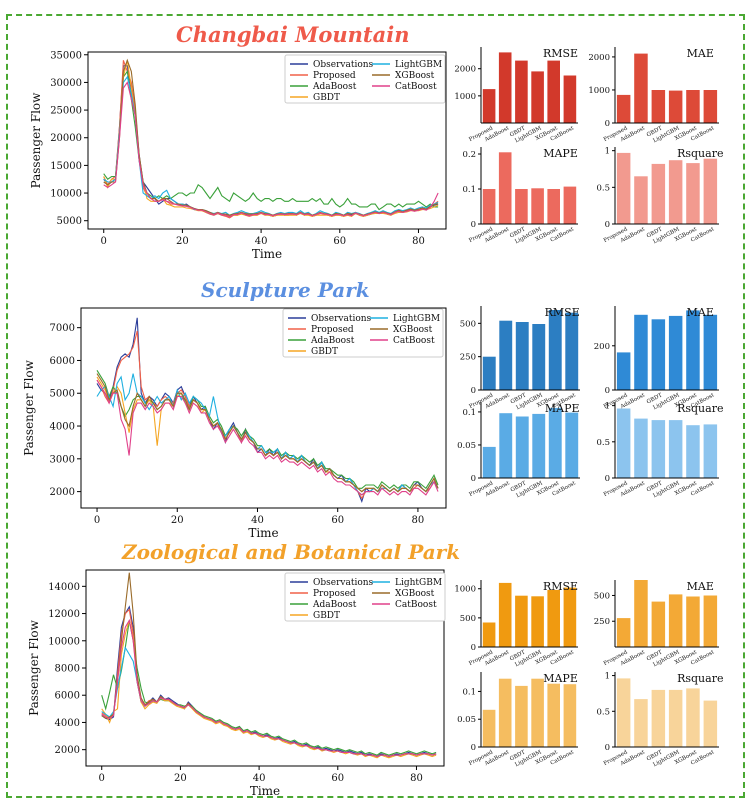 Image resolution: width=751 pixels, height=812 pixels. I want to click on y-tick-label: 250, so click(602, 622).